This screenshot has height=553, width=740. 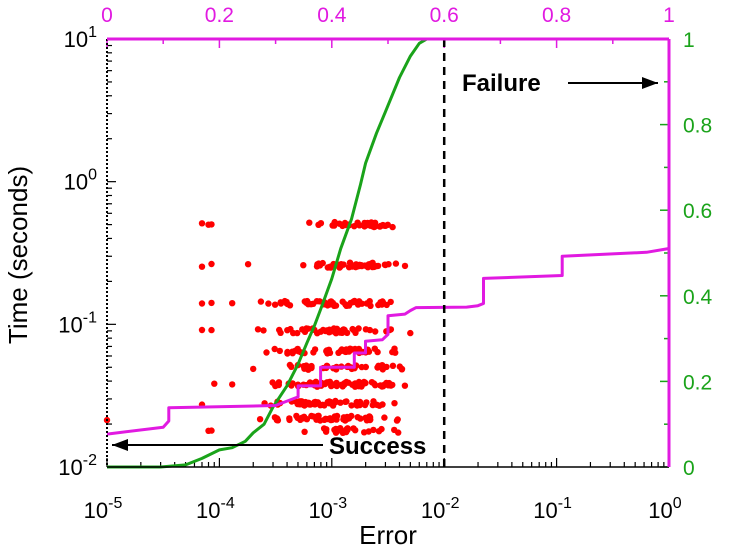 What do you see at coordinates (444, 15) in the screenshot?
I see `top-tick-label: 0.6` at bounding box center [444, 15].